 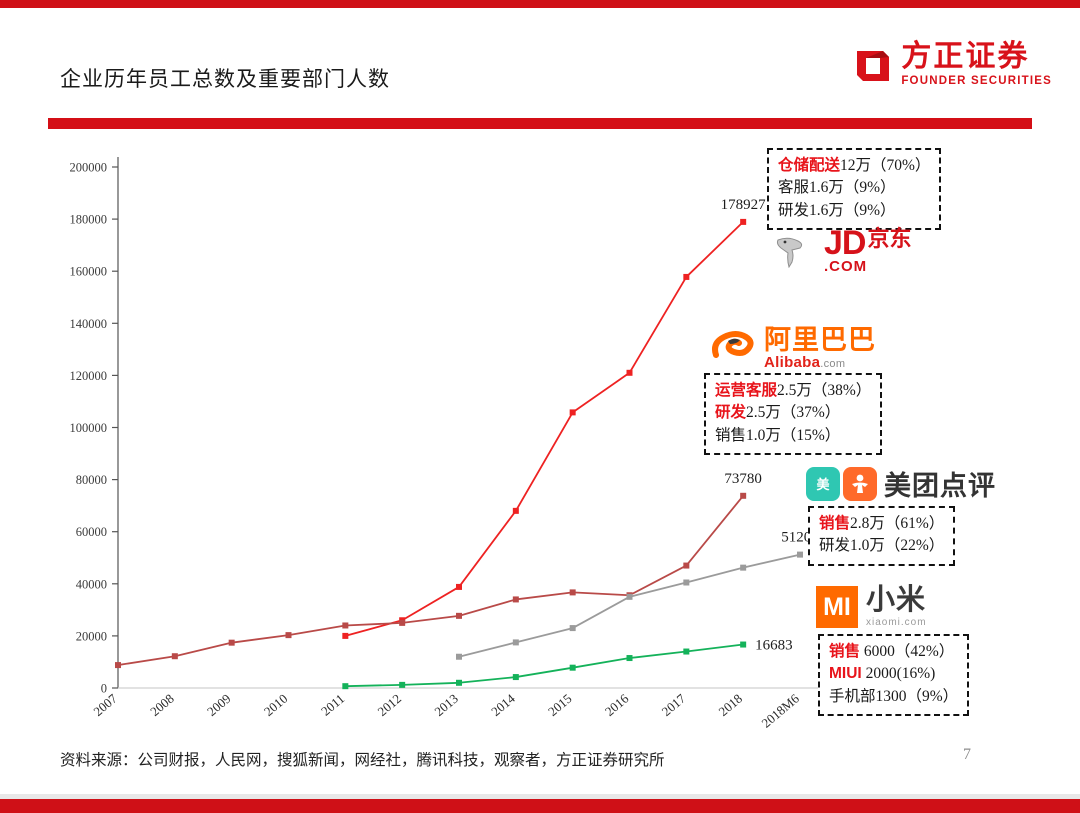 I want to click on series-line-美团点评, so click(x=629, y=605).